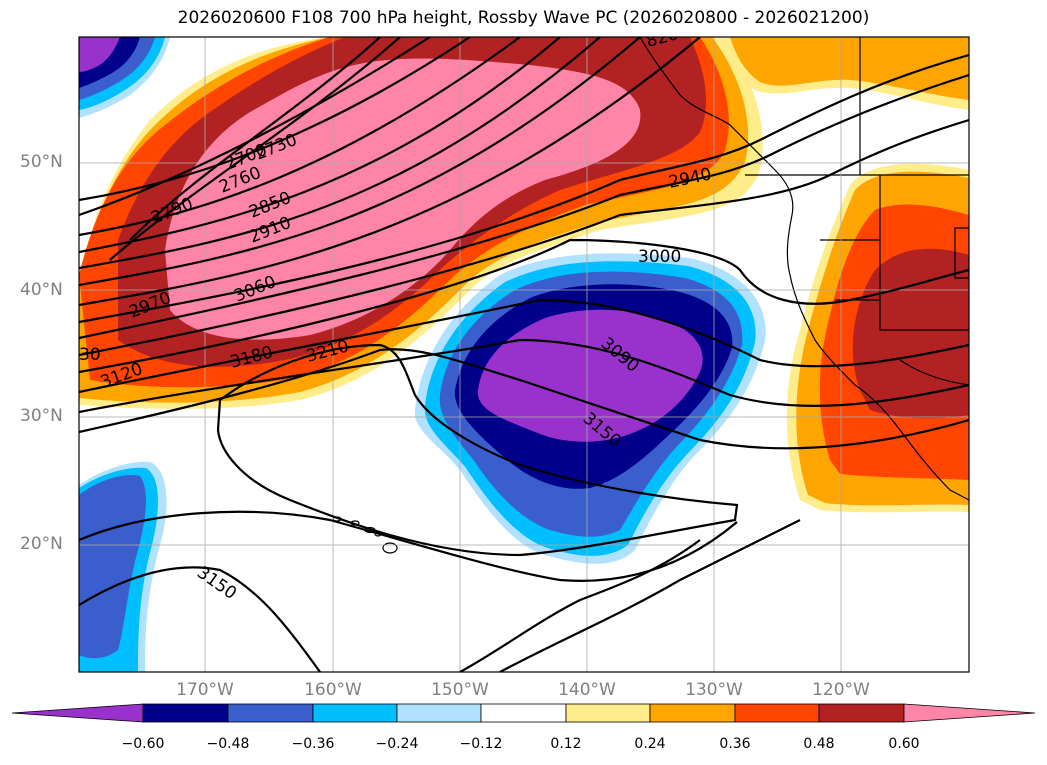 Image resolution: width=1047 pixels, height=765 pixels. What do you see at coordinates (41, 416) in the screenshot?
I see `lat-label-30N: 30°N` at bounding box center [41, 416].